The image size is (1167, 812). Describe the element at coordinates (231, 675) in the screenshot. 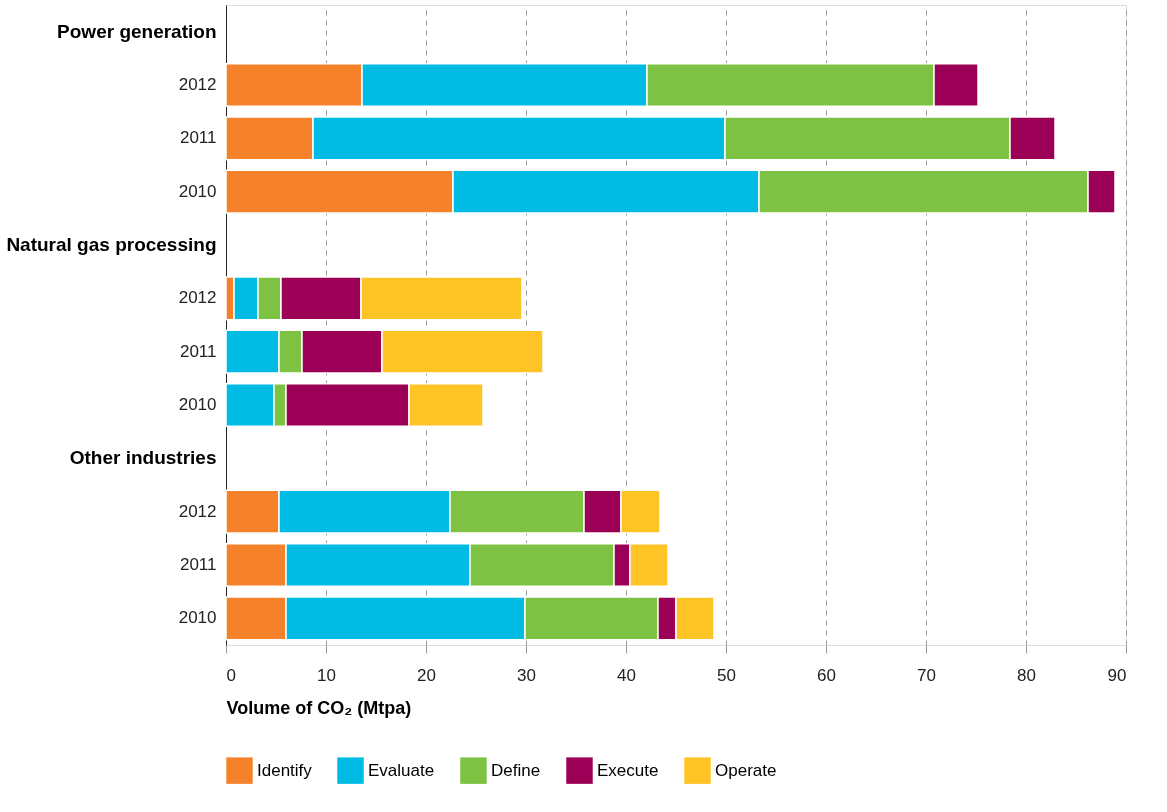

I see `x-tick-label: 0` at that location.